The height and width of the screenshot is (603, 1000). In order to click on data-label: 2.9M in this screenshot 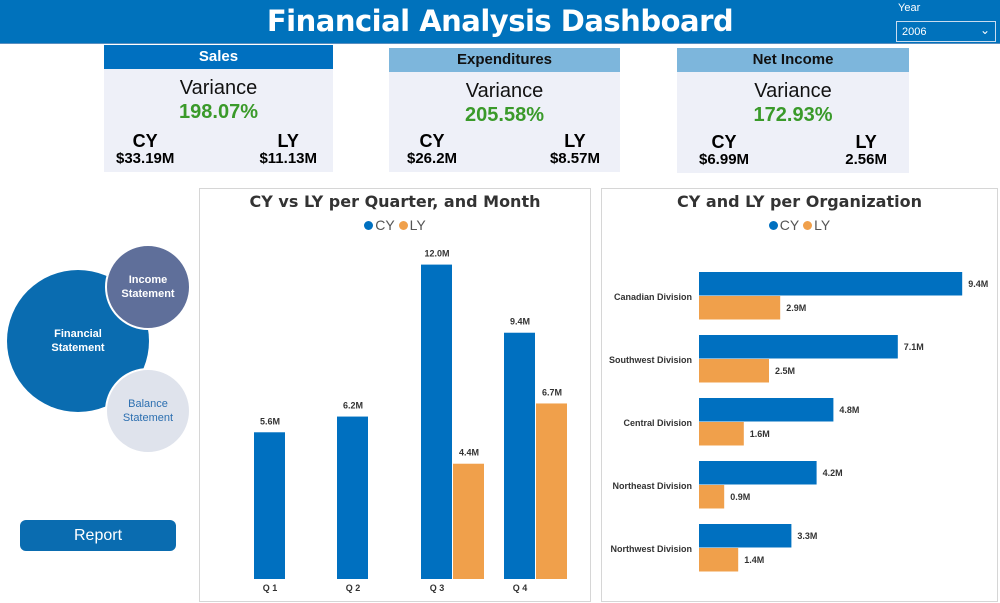, I will do `click(796, 308)`.